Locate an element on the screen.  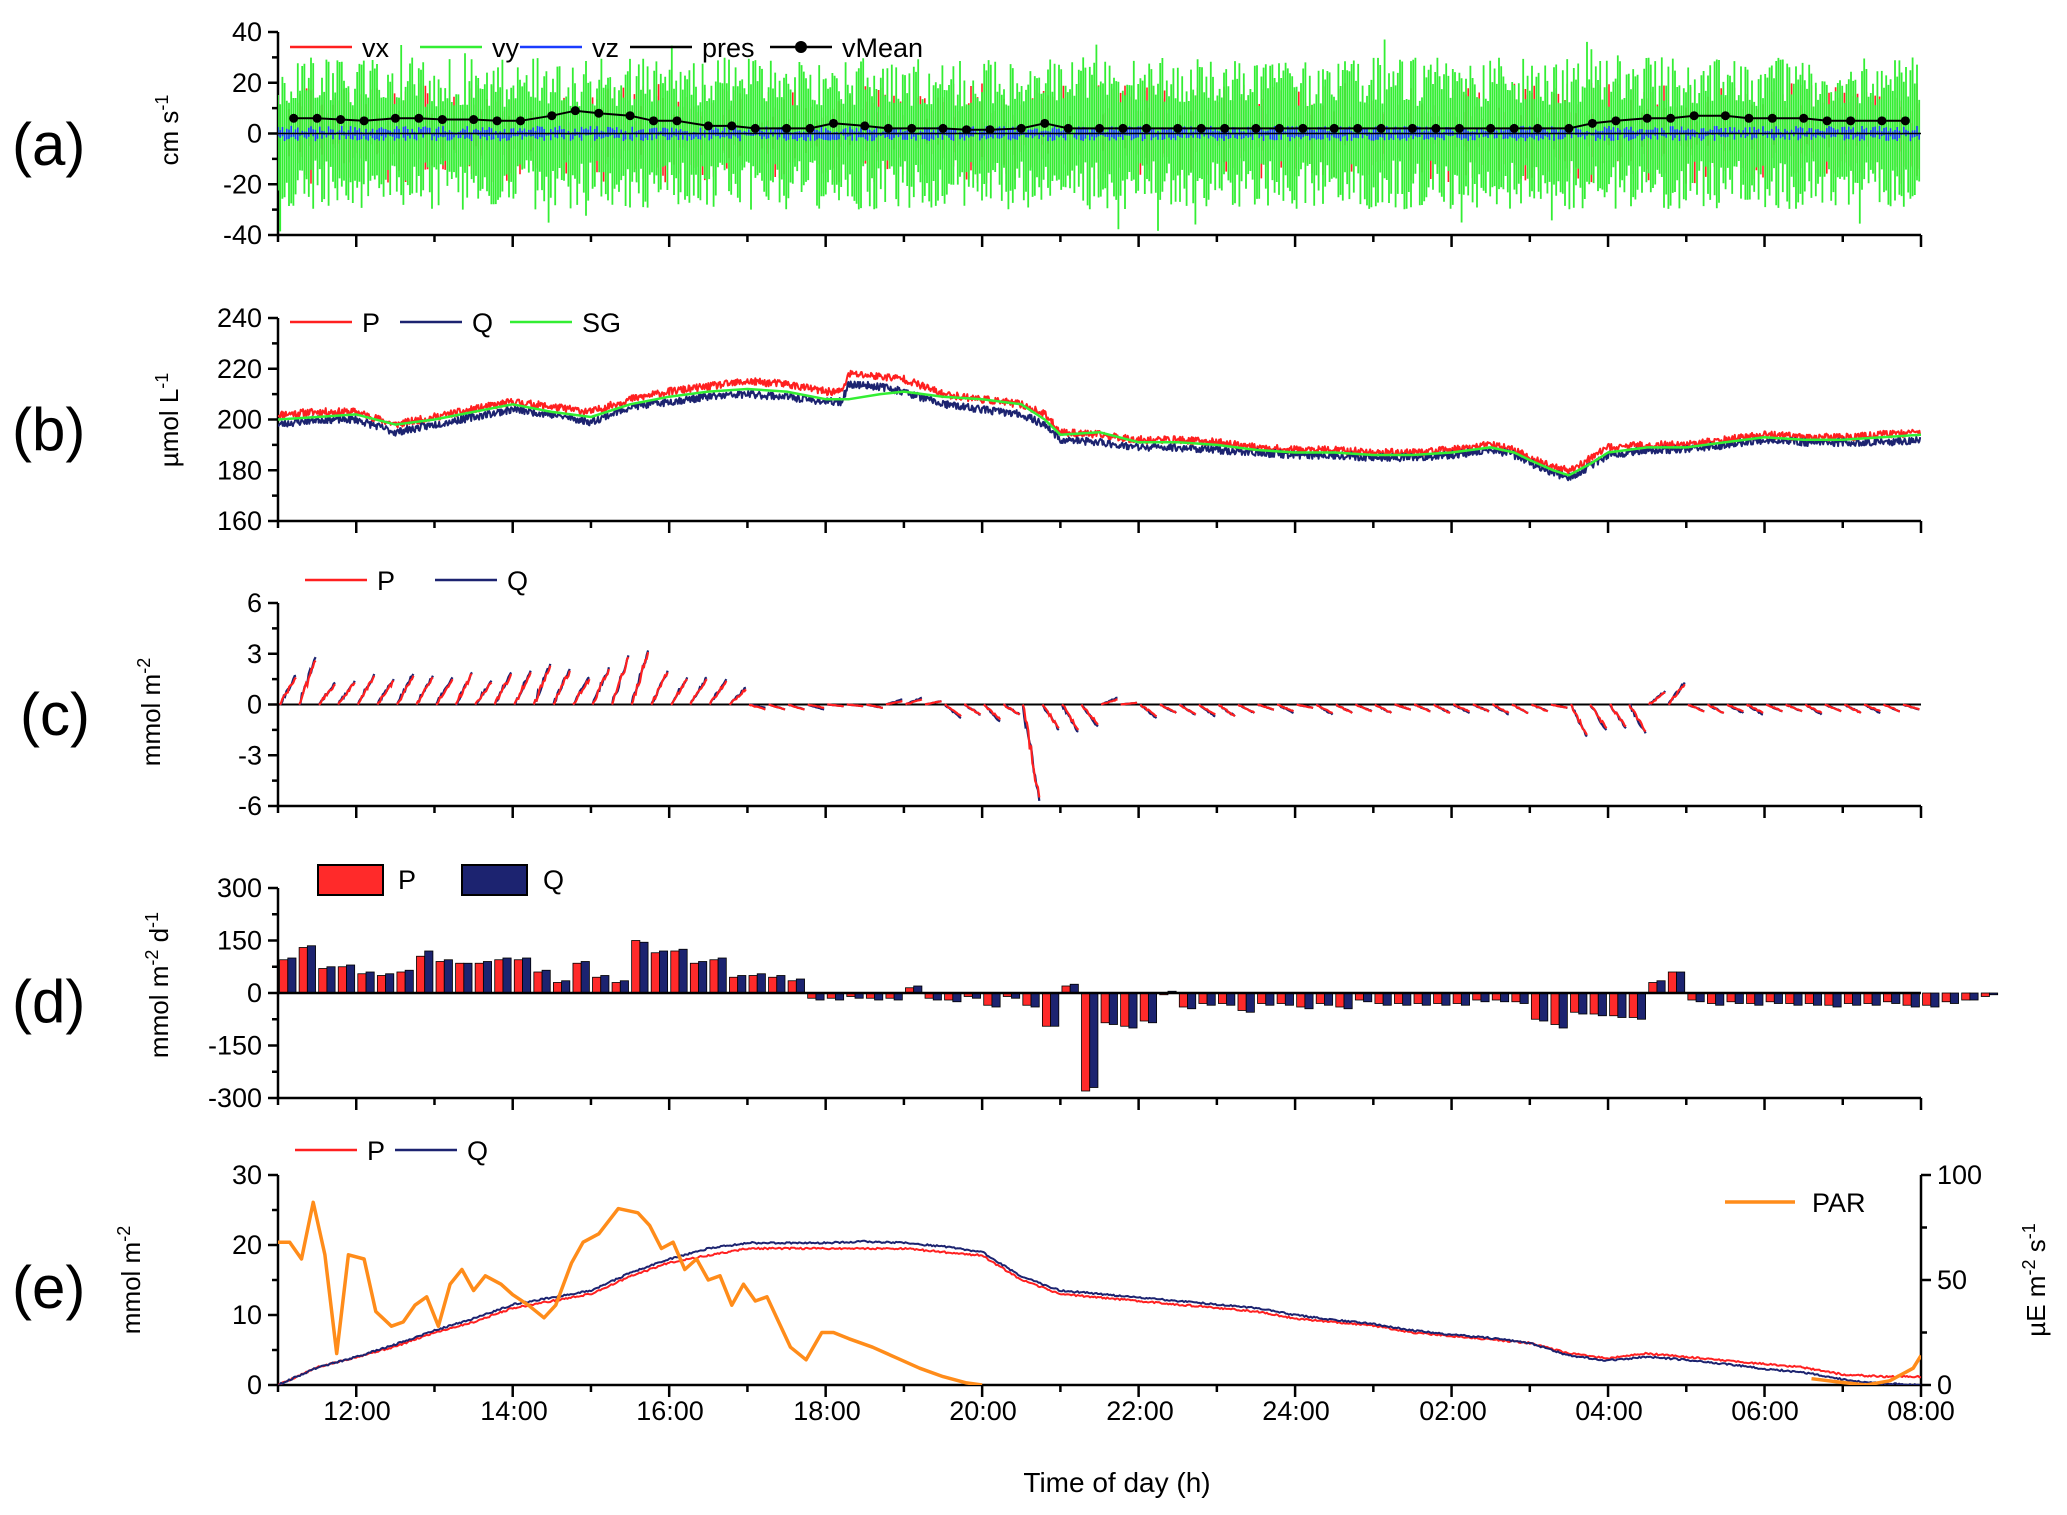
y-tick-label: 300 is located at coordinates (239, 888).